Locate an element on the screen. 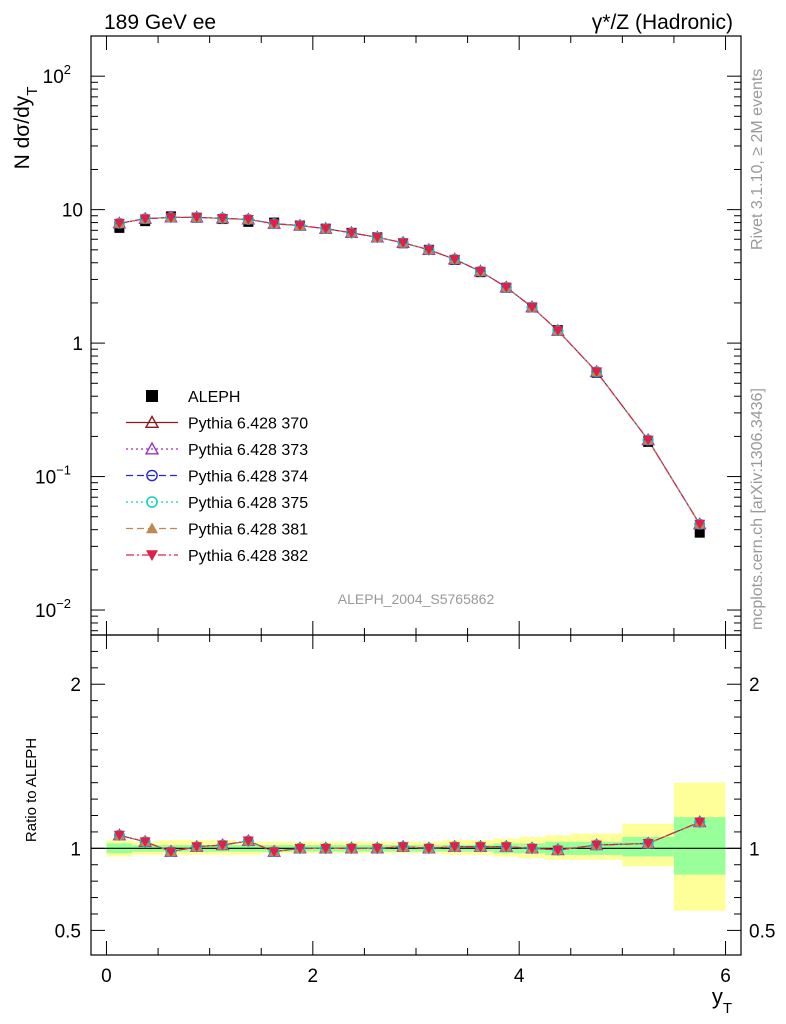  process-title: γ*/Z (Hadronic) is located at coordinates (662, 22).